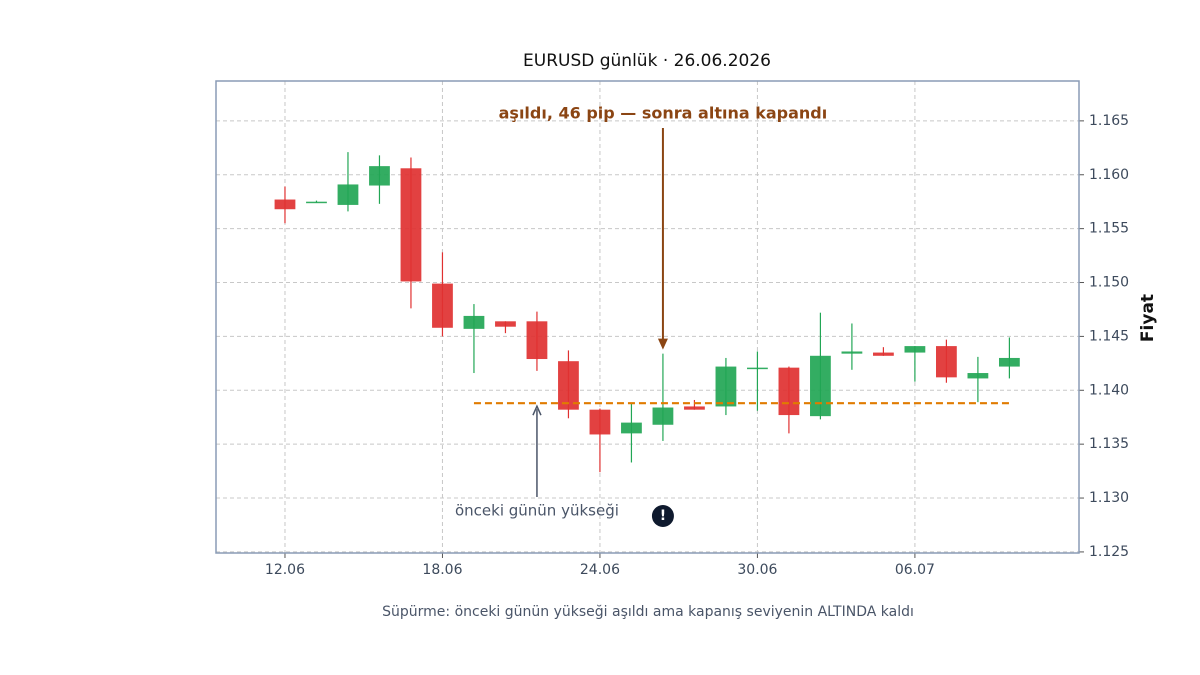 The width and height of the screenshot is (1200, 675). I want to click on y-tick-label: 1.135, so click(1109, 444).